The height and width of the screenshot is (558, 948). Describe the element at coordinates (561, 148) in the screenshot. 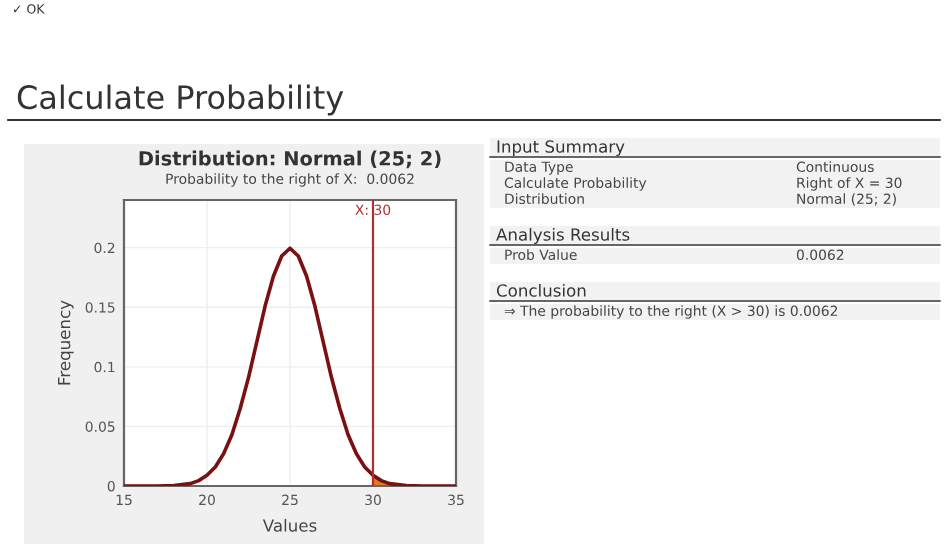

I see `text: Input Summary` at that location.